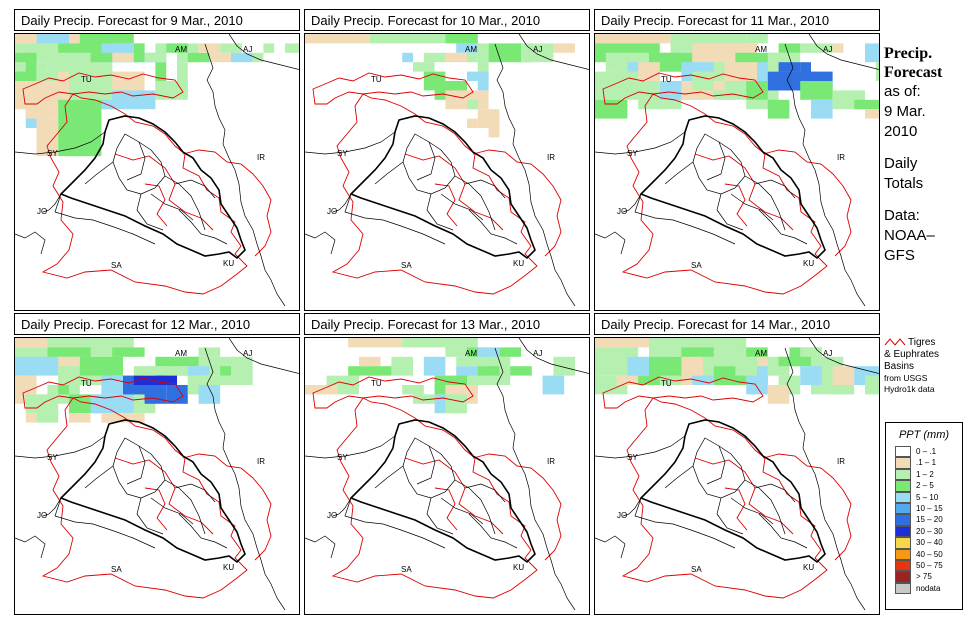  What do you see at coordinates (924, 435) in the screenshot?
I see `legend-title: PPT (mm)` at bounding box center [924, 435].